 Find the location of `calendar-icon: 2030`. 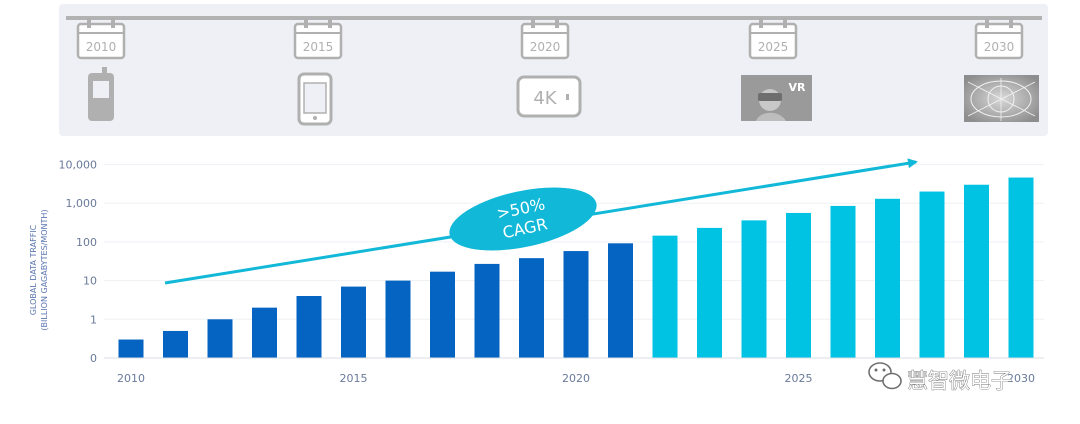

calendar-icon: 2030 is located at coordinates (999, 39).